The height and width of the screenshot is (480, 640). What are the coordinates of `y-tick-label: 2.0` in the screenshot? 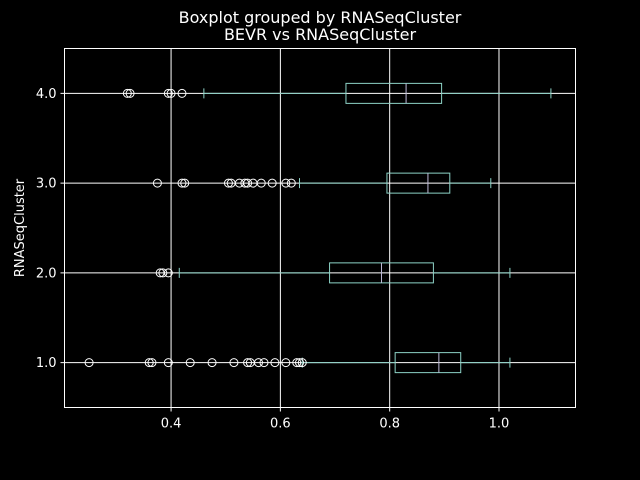 It's located at (46, 273).